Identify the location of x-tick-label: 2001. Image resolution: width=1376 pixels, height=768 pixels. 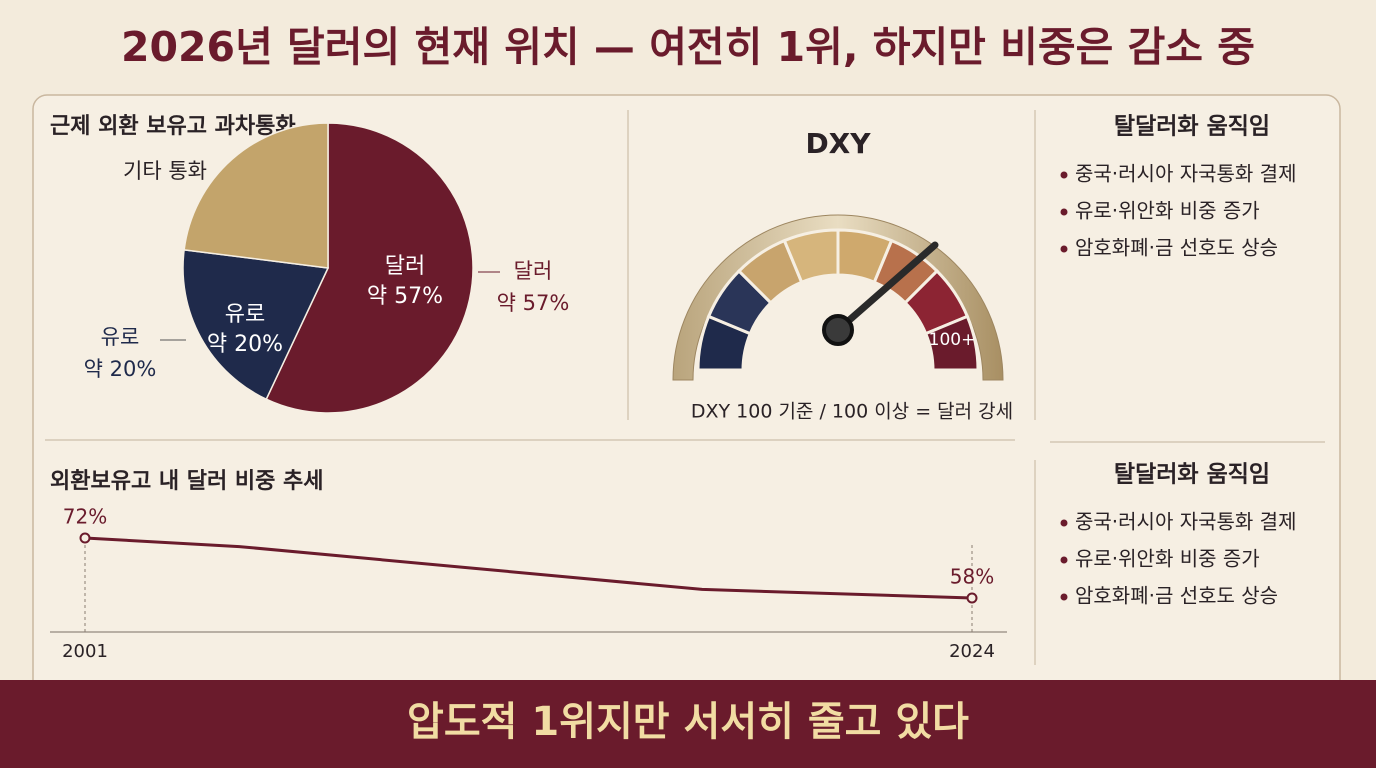
(85, 651).